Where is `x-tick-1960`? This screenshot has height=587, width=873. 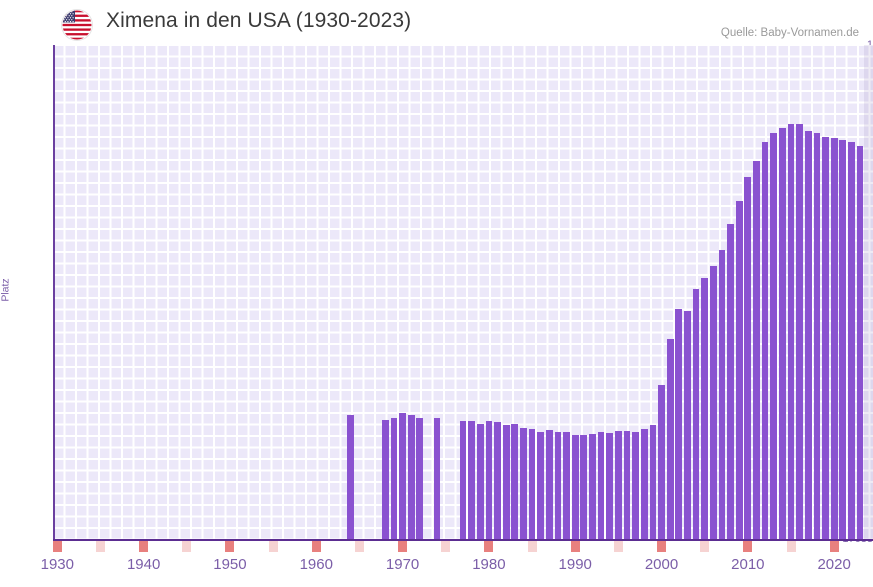
x-tick-1960 is located at coordinates (316, 546).